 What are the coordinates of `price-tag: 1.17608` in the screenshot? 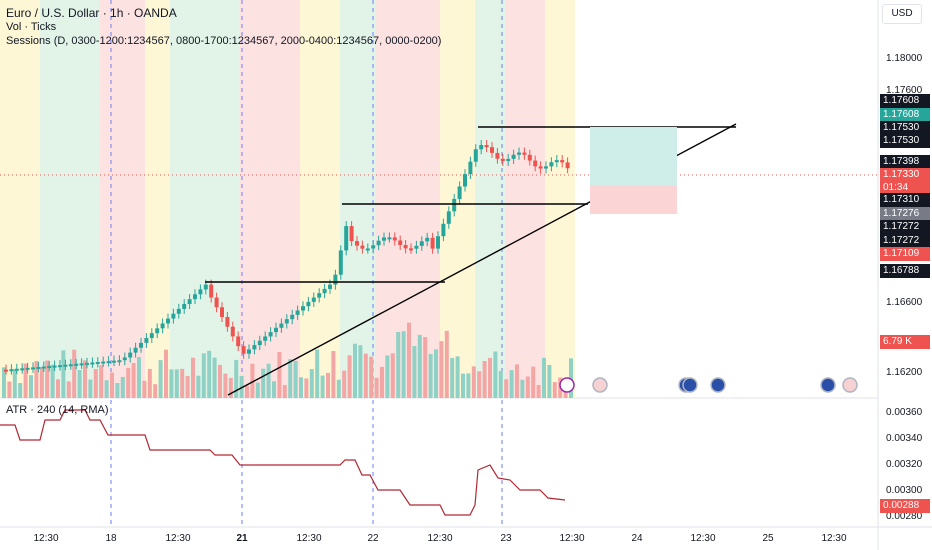 It's located at (905, 115).